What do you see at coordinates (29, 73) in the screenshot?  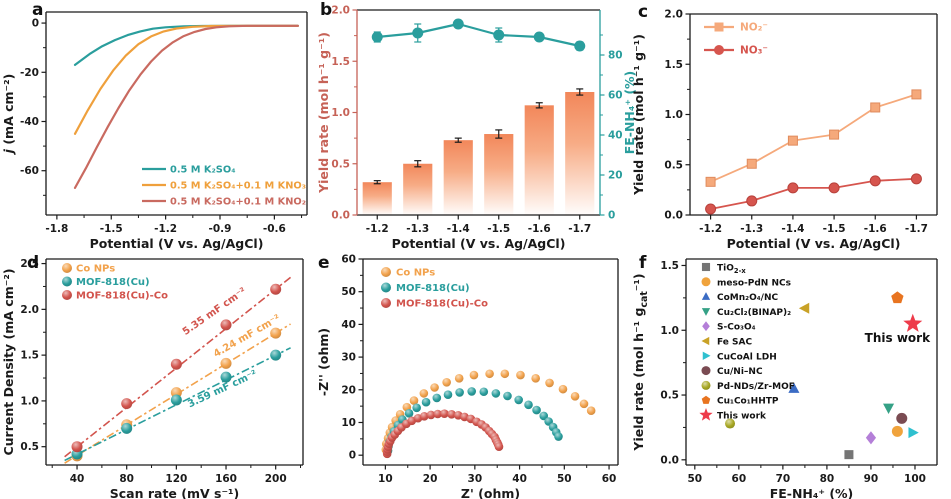 I see `svg-text: -20` at bounding box center [29, 73].